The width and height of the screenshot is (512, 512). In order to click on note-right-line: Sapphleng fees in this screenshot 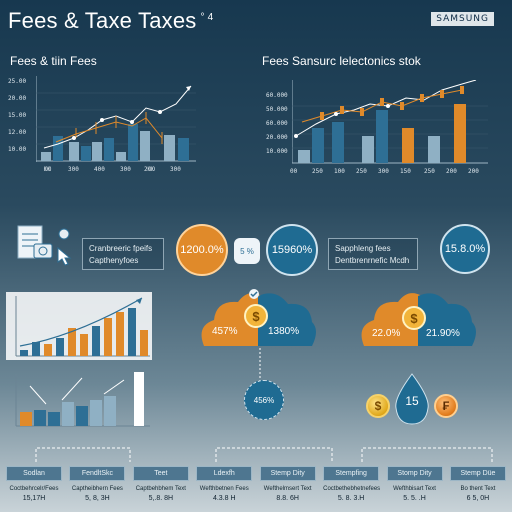, I will do `click(363, 248)`.